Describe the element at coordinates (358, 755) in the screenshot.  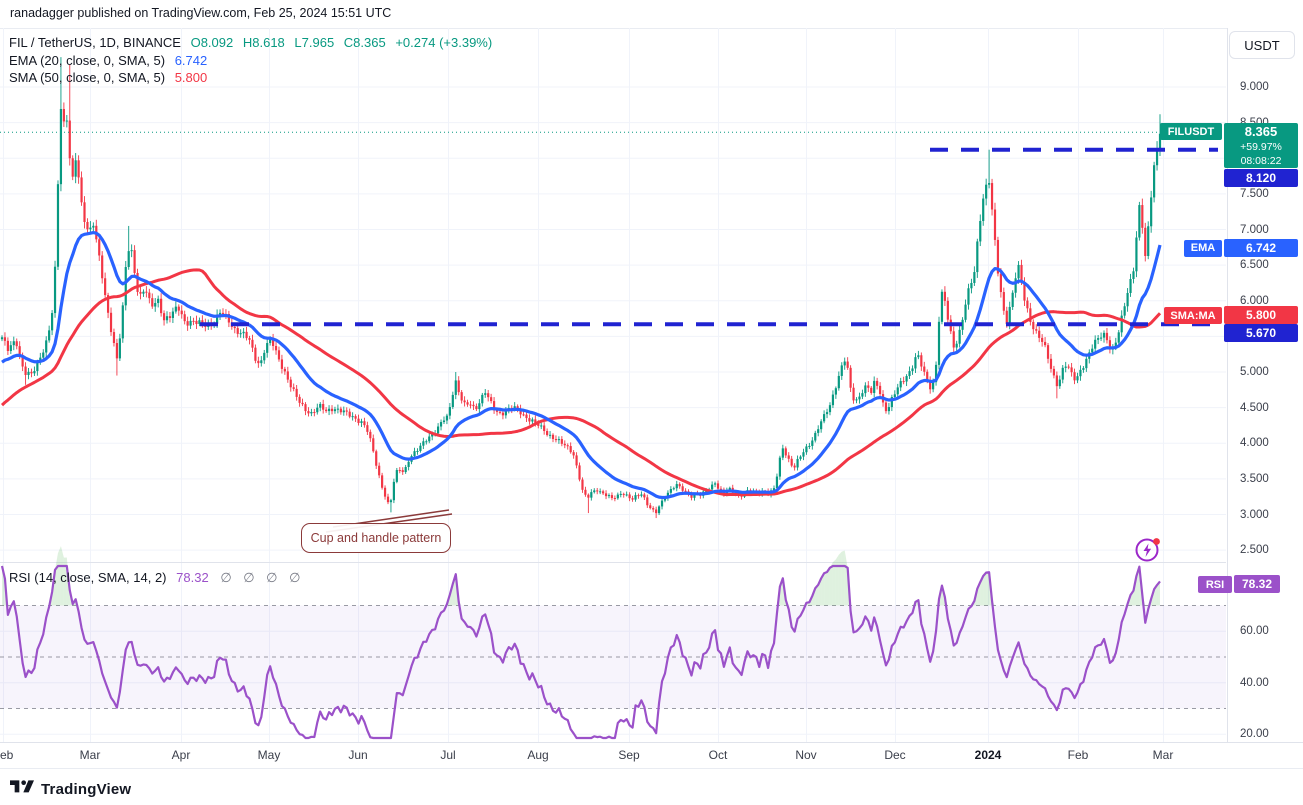
I see `time-tick: Jun` at that location.